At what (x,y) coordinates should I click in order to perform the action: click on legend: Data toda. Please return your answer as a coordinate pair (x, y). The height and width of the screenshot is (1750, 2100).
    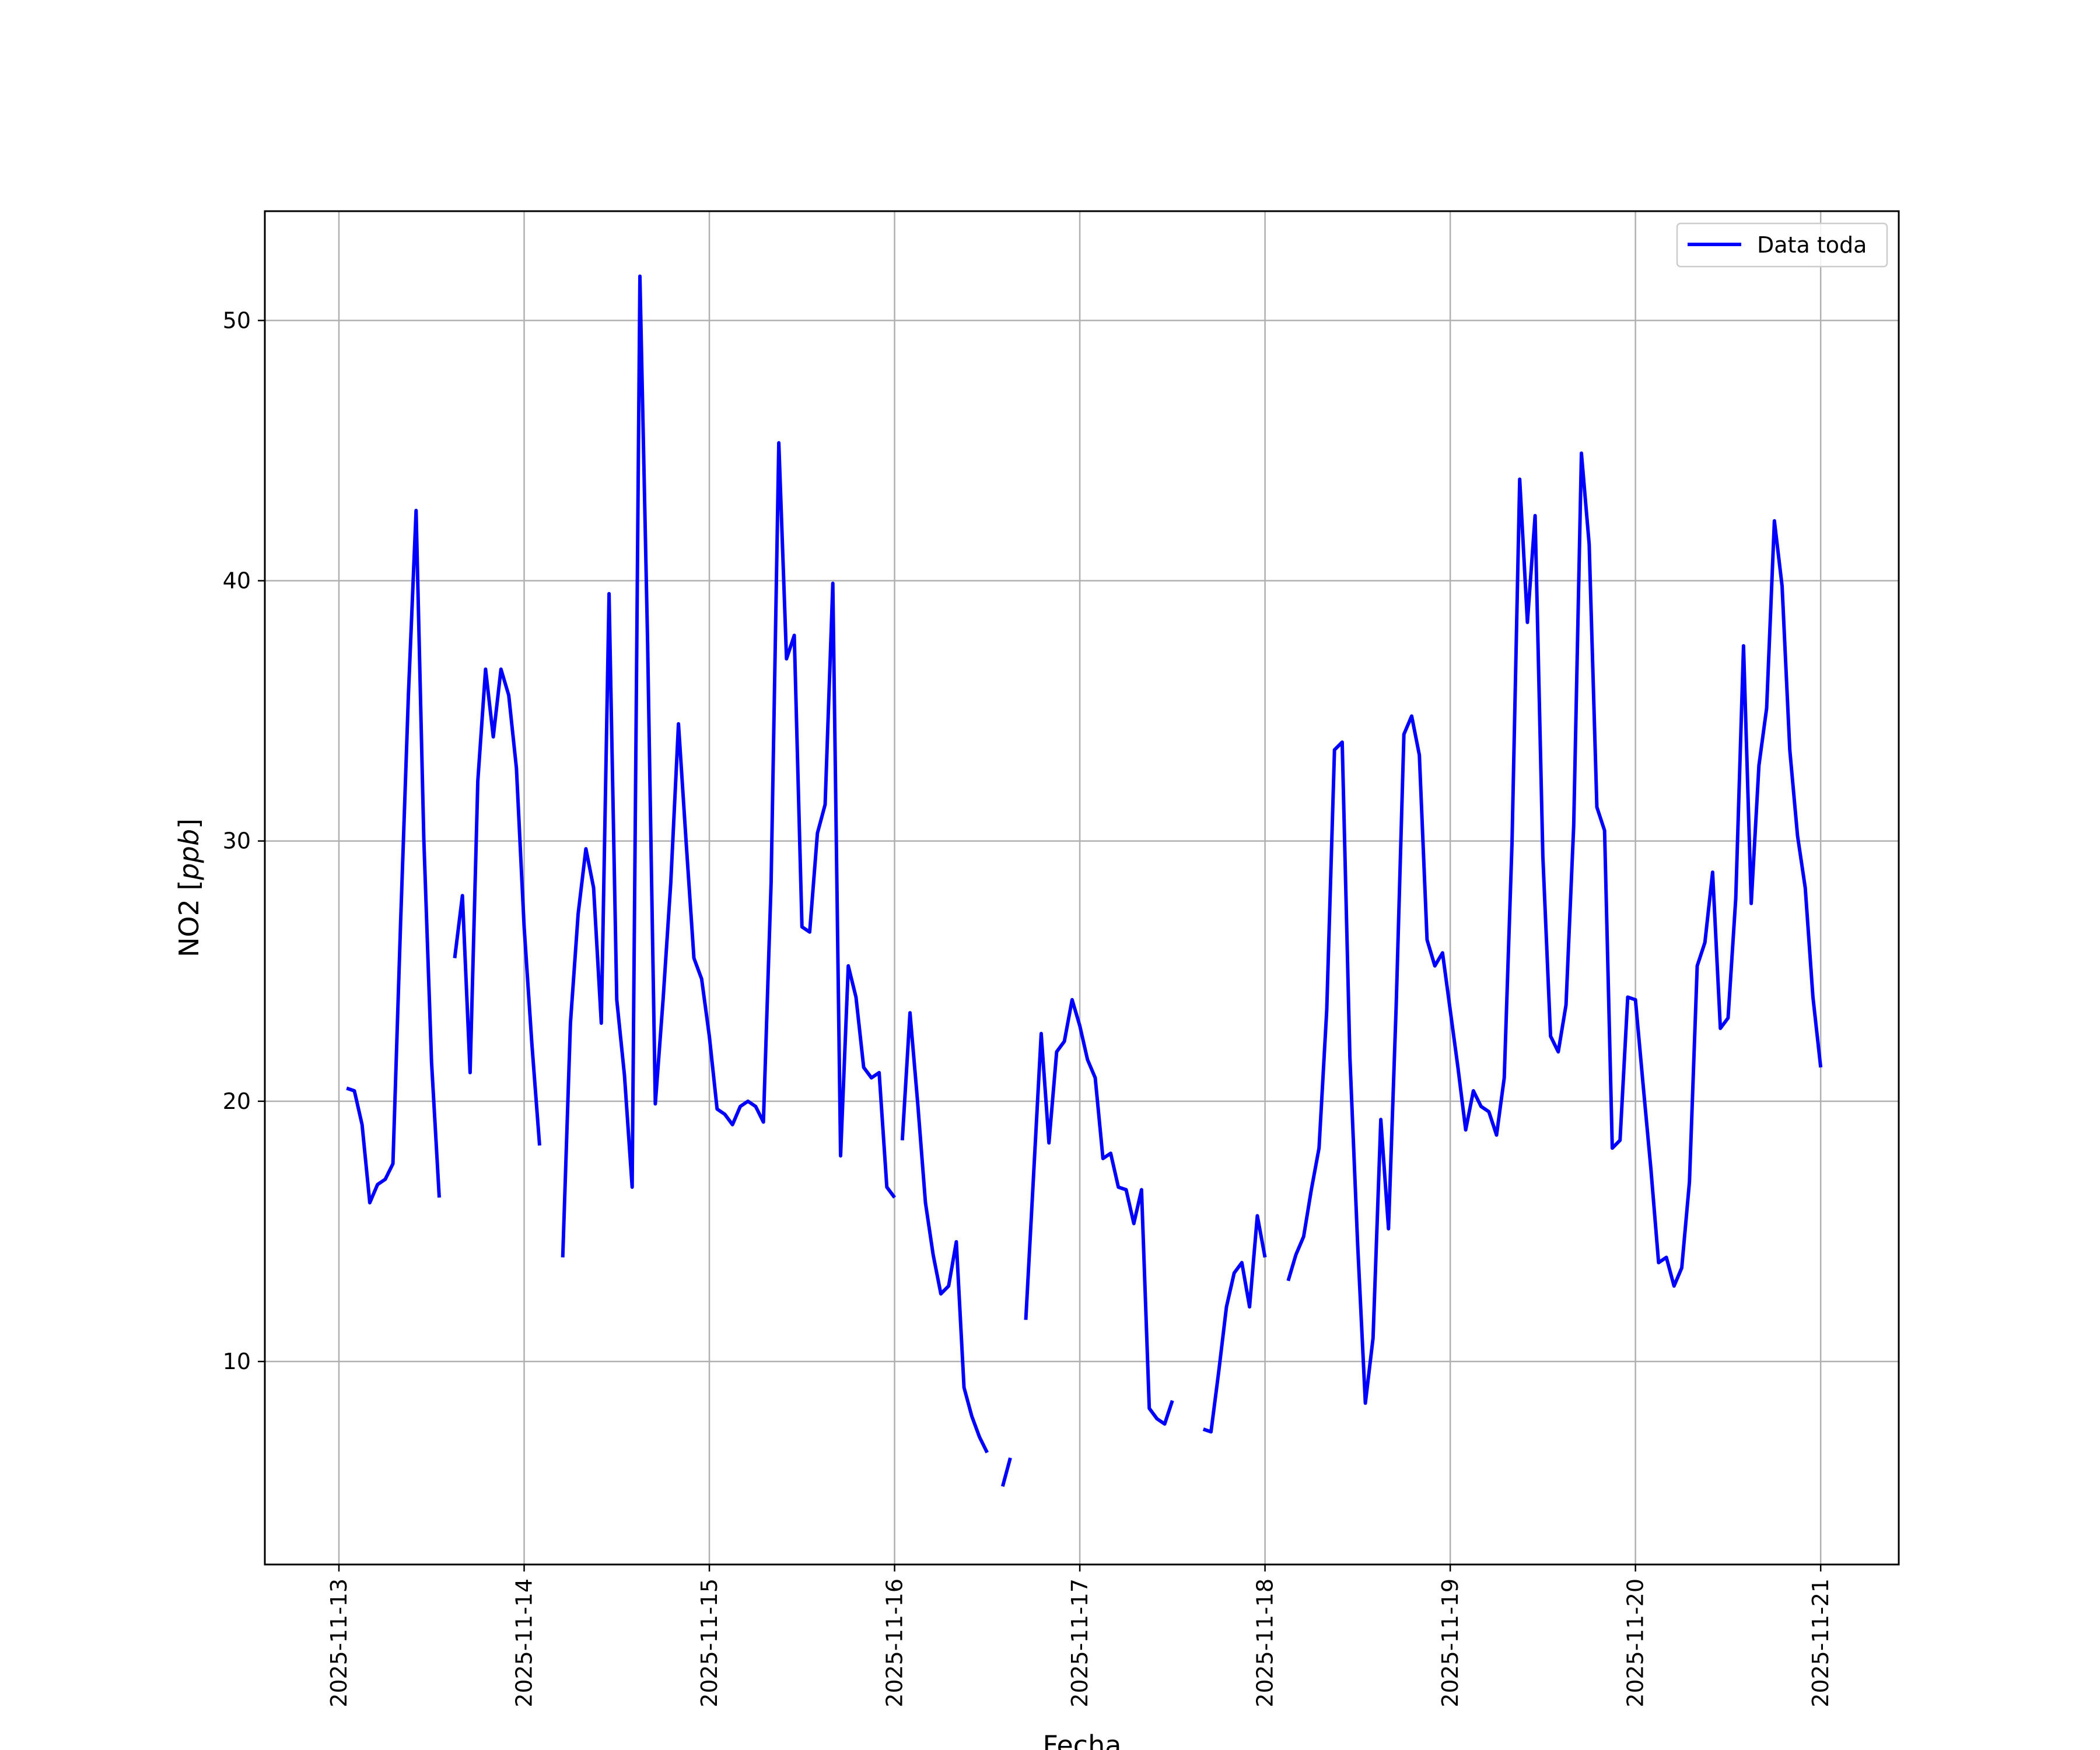
    Looking at the image, I should click on (1782, 245).